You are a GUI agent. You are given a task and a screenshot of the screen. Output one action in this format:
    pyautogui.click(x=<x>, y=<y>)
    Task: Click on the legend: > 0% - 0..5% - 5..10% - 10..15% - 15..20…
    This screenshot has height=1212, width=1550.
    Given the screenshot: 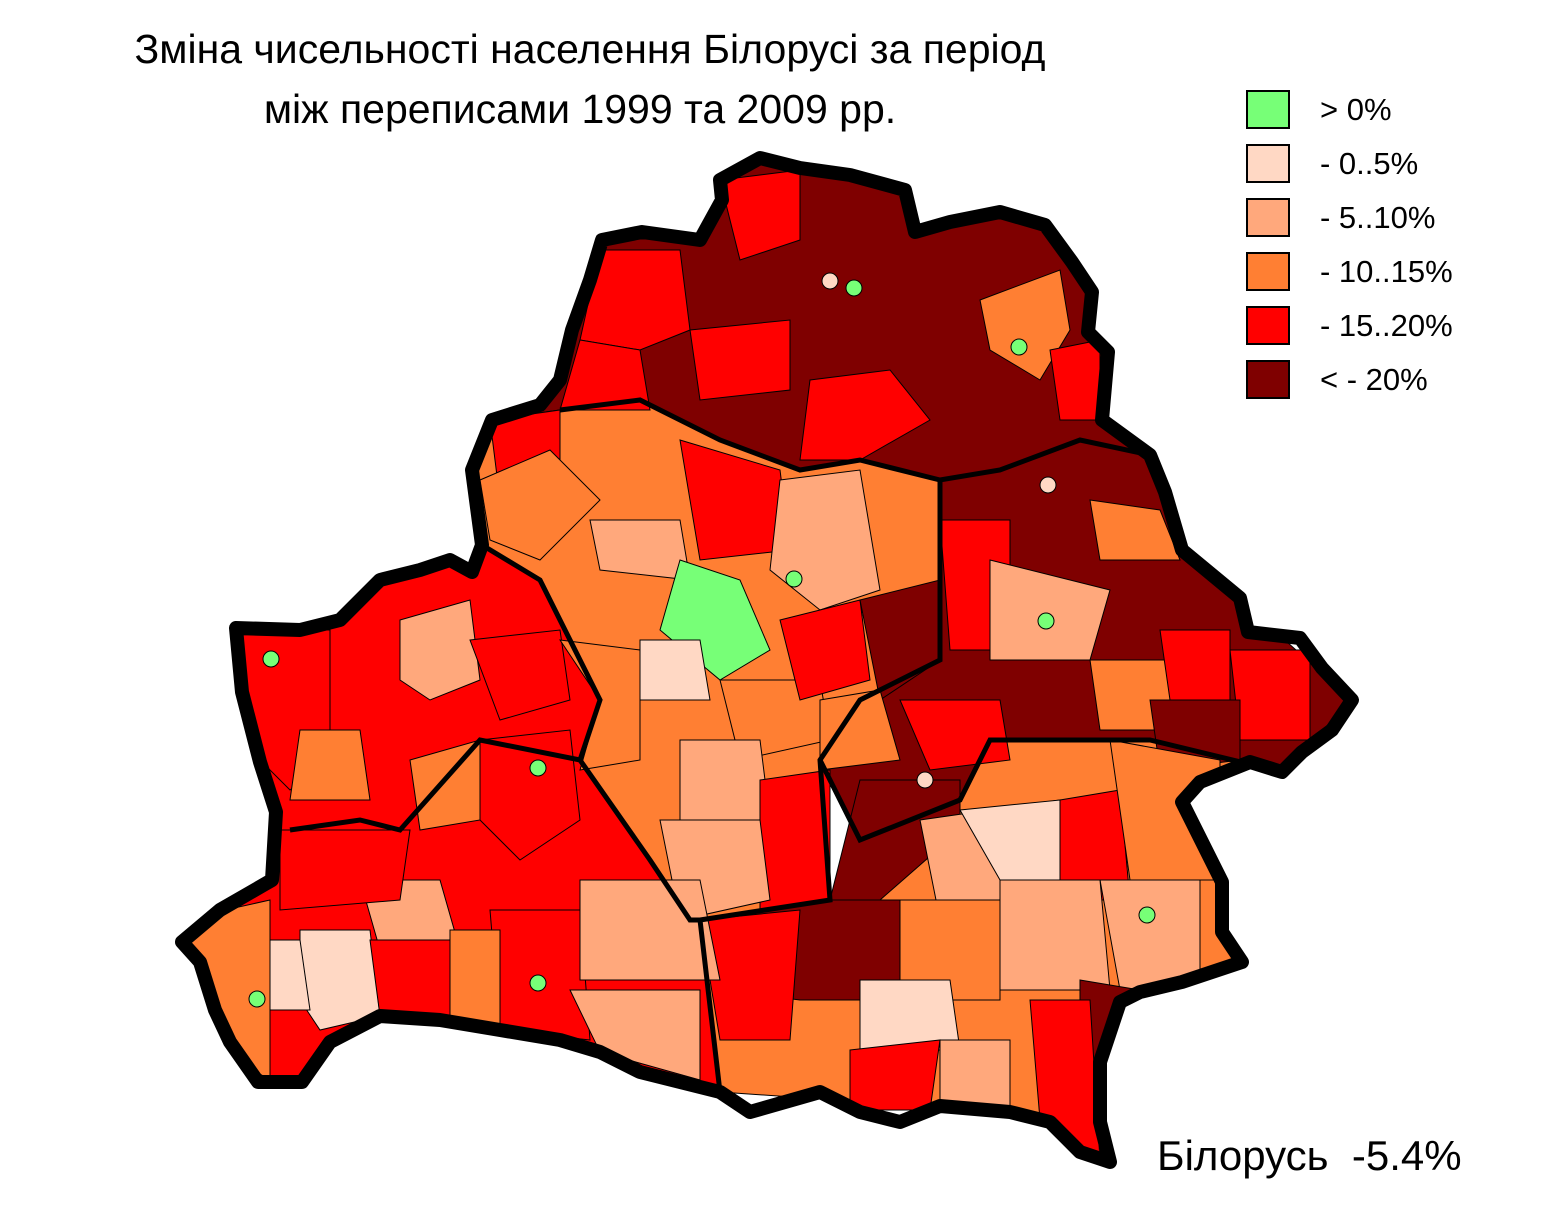 What is the action you would take?
    pyautogui.click(x=1349, y=252)
    